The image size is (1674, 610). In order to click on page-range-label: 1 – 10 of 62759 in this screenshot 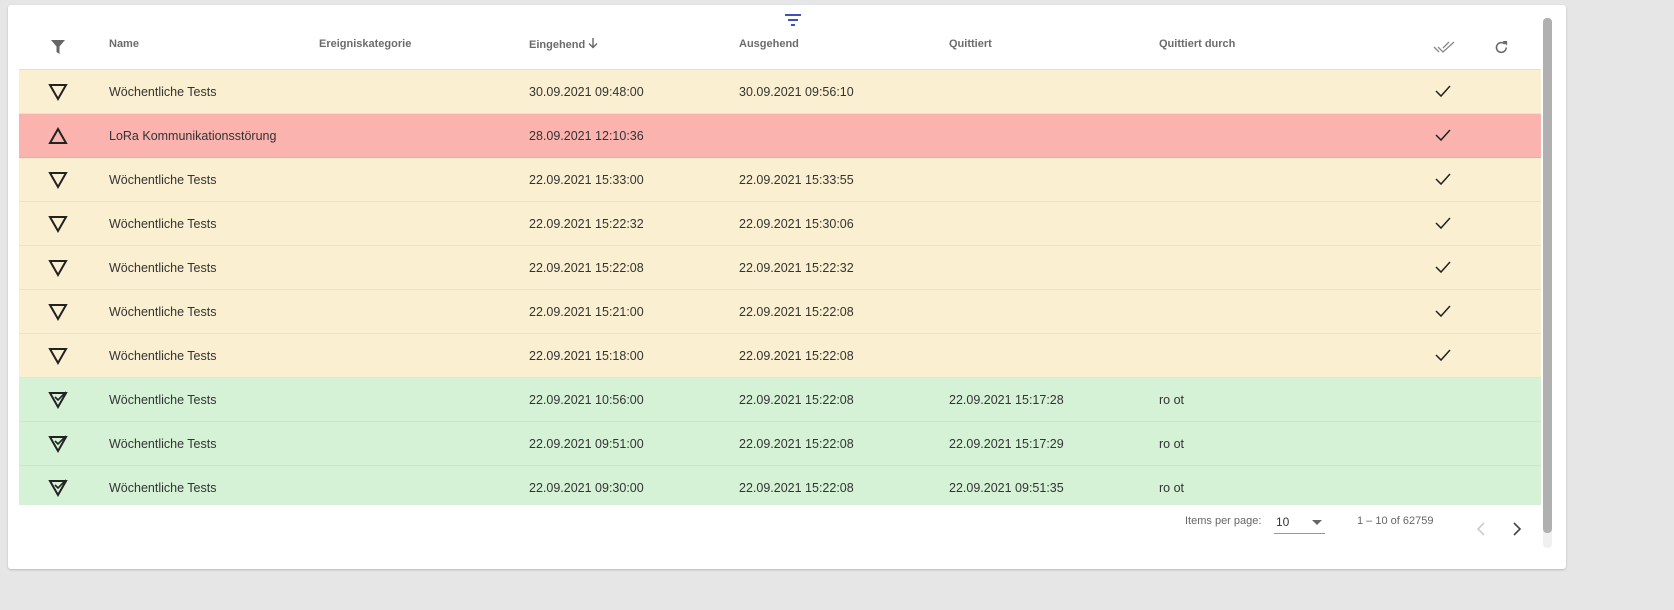, I will do `click(1395, 521)`.